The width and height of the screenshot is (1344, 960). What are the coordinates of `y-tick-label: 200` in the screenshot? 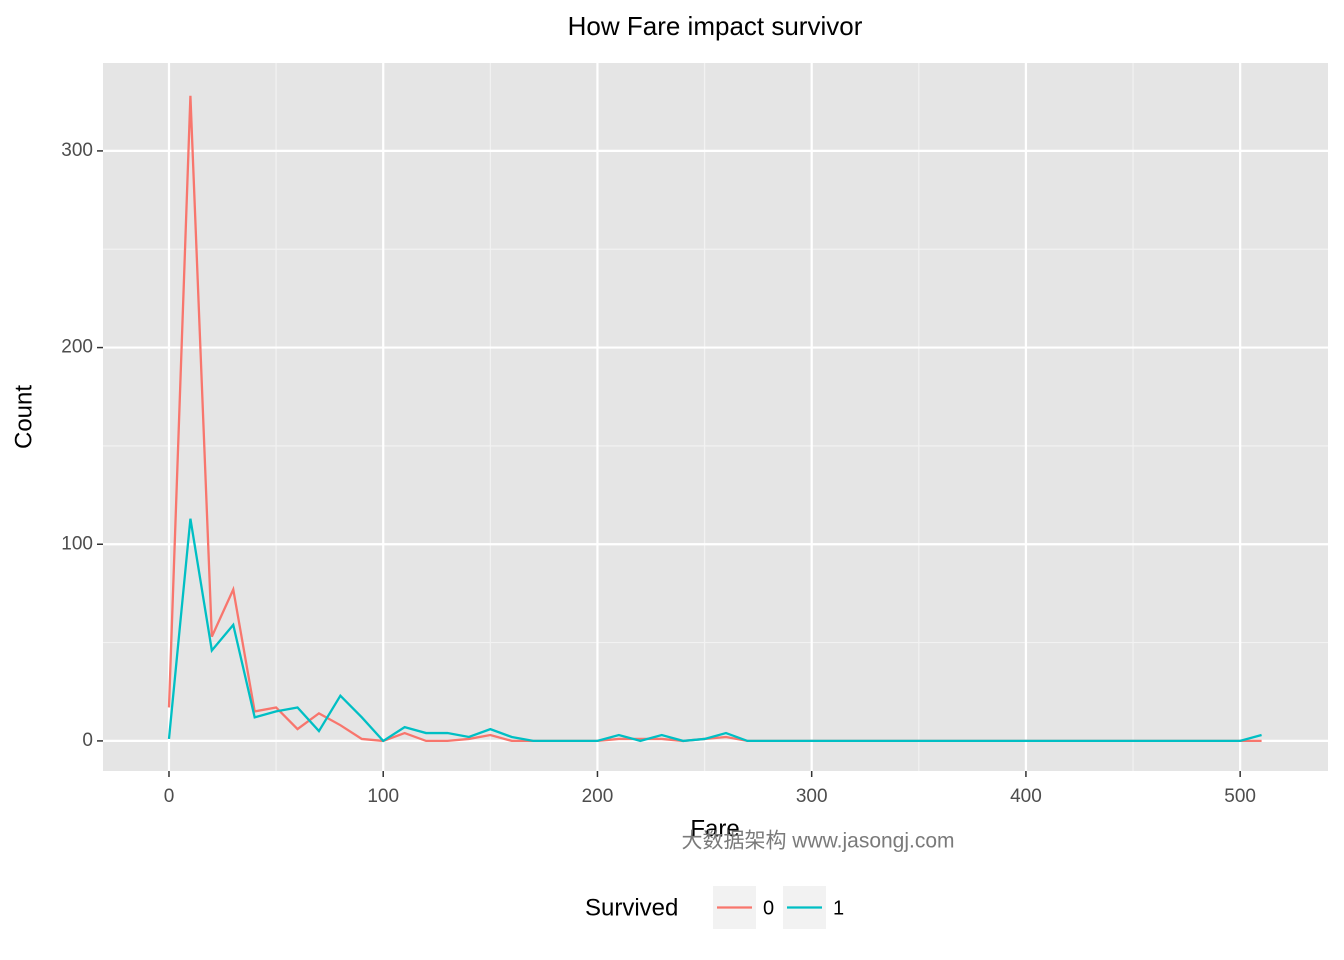 It's located at (77, 347).